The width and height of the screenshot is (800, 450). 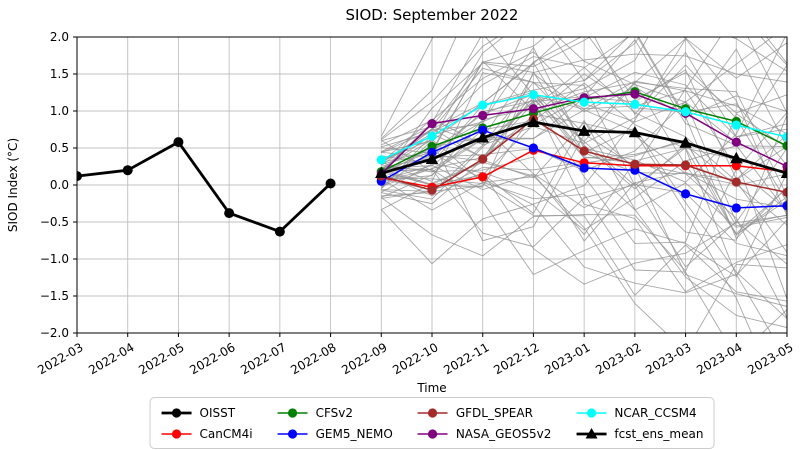 I want to click on legend-item-fcst_ens_mean: fcst_ens_mean, so click(x=639, y=434).